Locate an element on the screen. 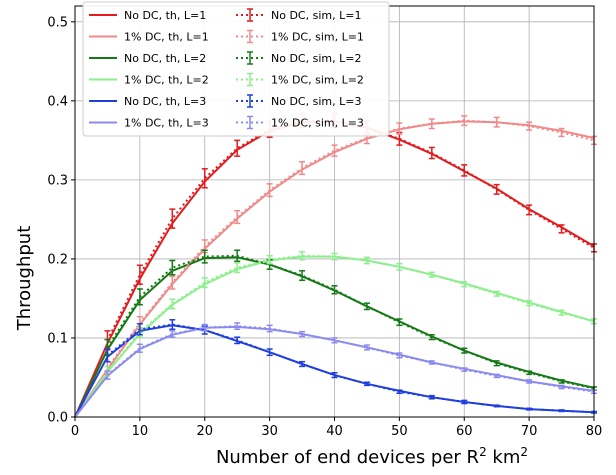 This screenshot has height=475, width=616. y-tick-label: 0.0 is located at coordinates (57, 418).